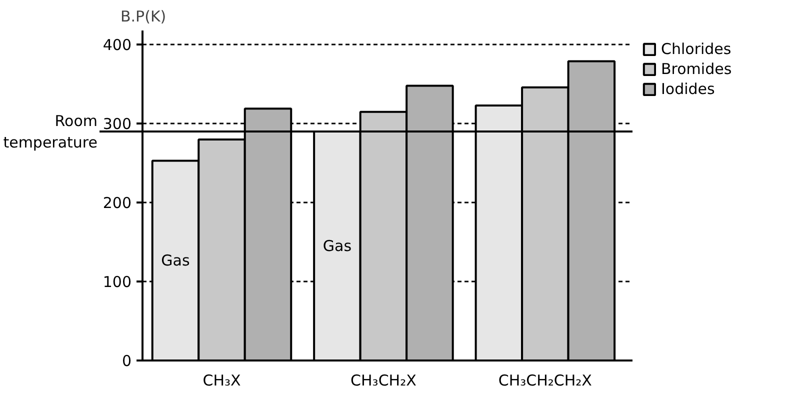 Image resolution: width=801 pixels, height=417 pixels. Describe the element at coordinates (117, 45) in the screenshot. I see `y-tick-label: 400` at that location.